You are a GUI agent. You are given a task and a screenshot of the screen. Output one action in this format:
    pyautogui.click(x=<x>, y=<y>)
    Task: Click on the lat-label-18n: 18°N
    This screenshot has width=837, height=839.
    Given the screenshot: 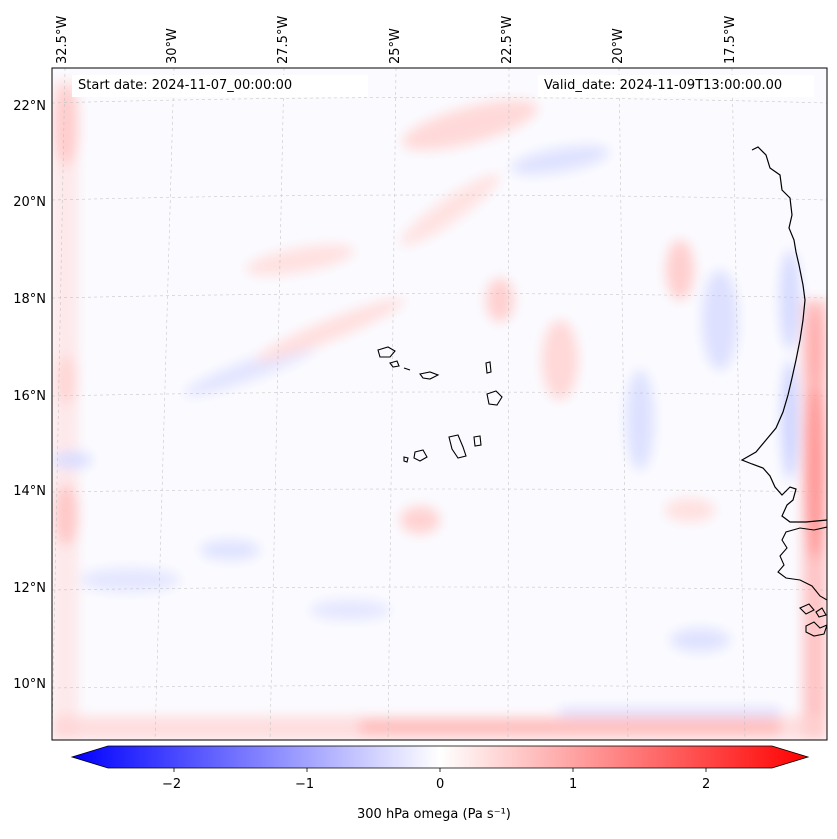 What is the action you would take?
    pyautogui.click(x=29, y=299)
    